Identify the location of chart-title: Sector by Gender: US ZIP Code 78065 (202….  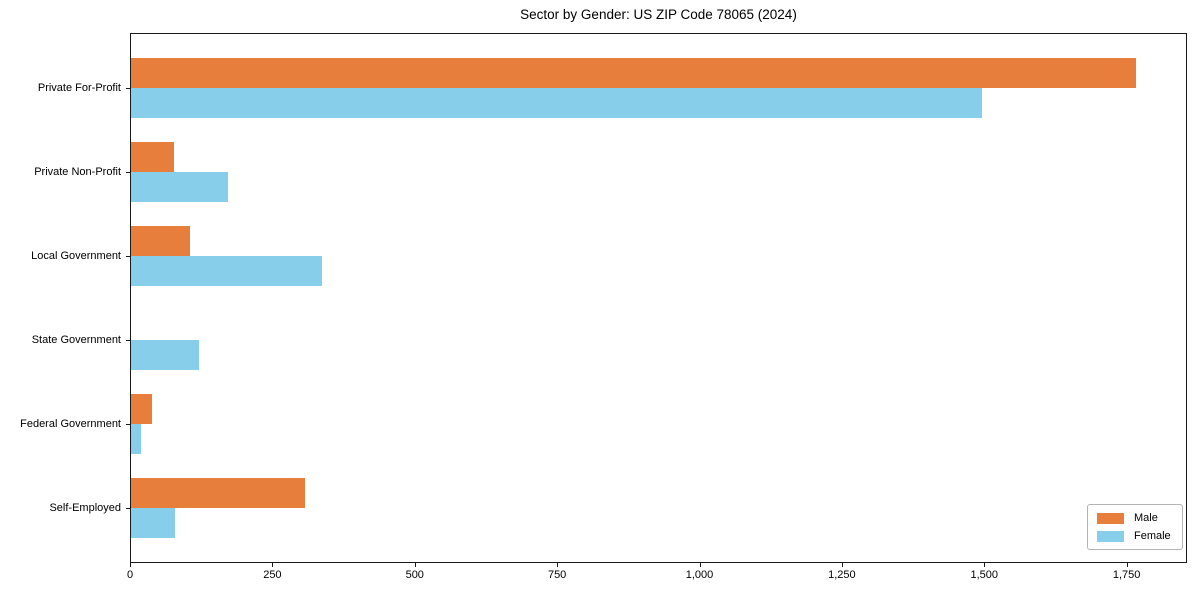
(658, 14).